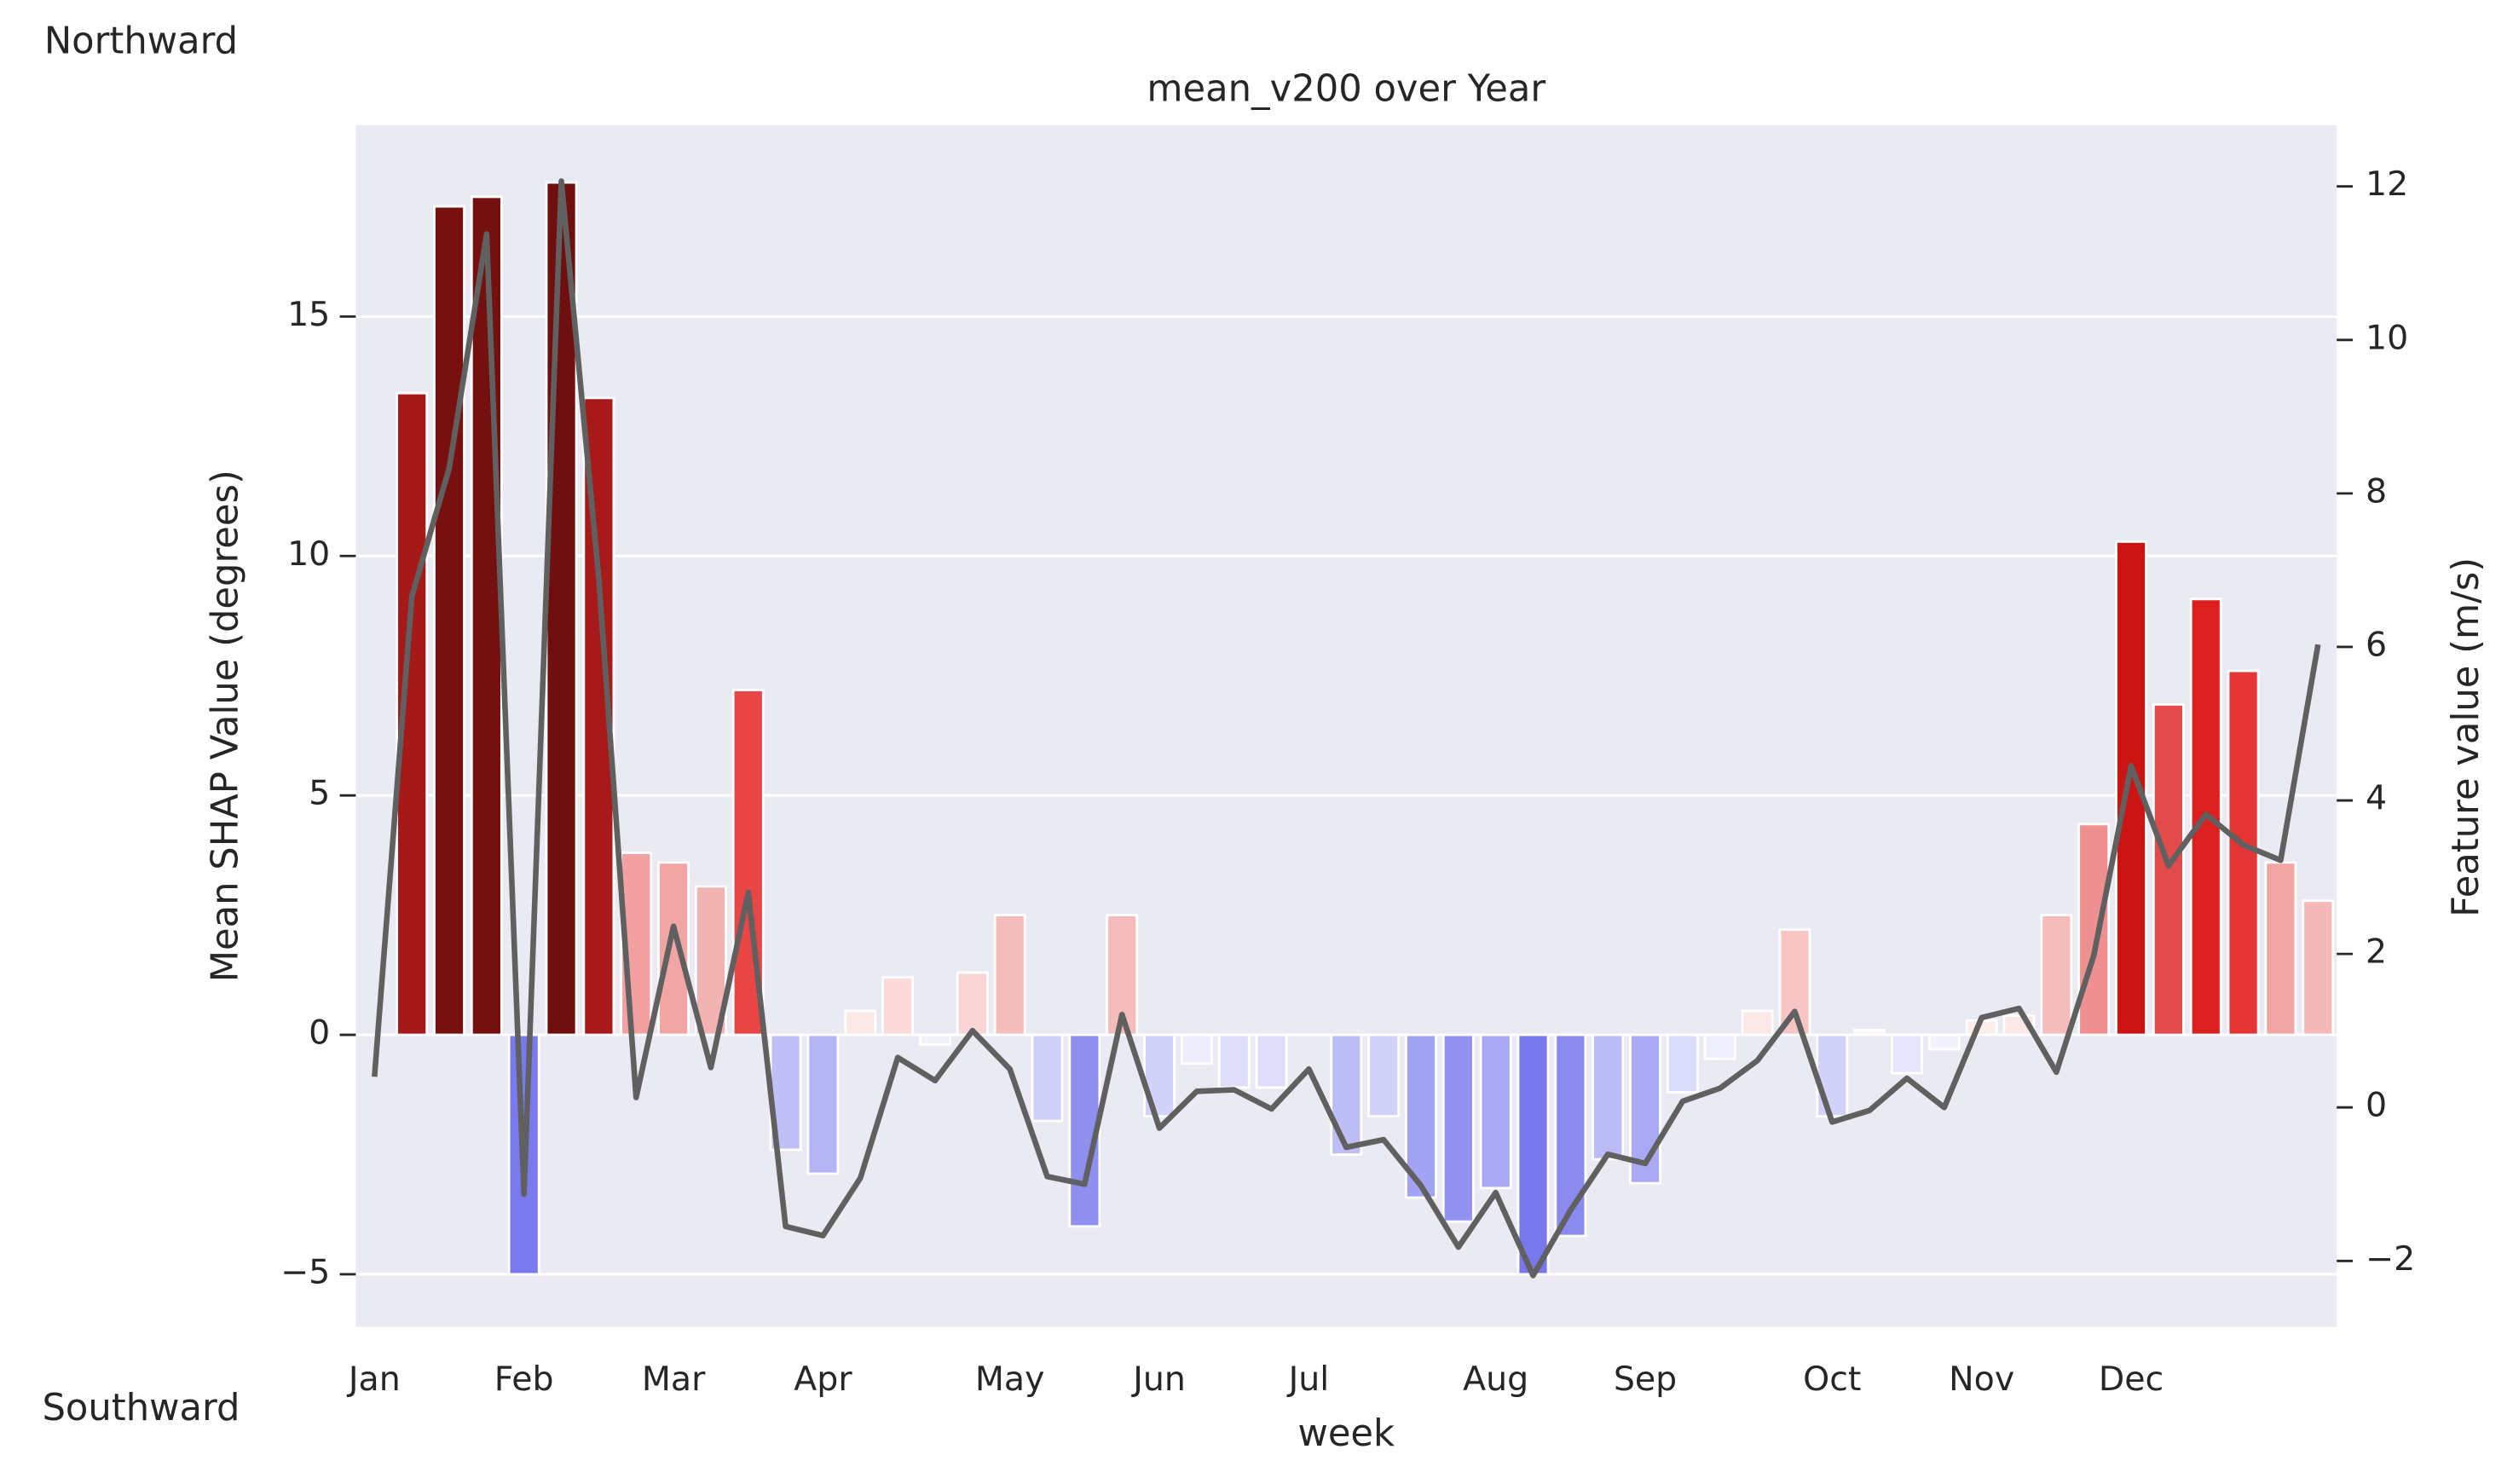 The image size is (2513, 1484). What do you see at coordinates (674, 1379) in the screenshot?
I see `x-tick-label: Mar` at bounding box center [674, 1379].